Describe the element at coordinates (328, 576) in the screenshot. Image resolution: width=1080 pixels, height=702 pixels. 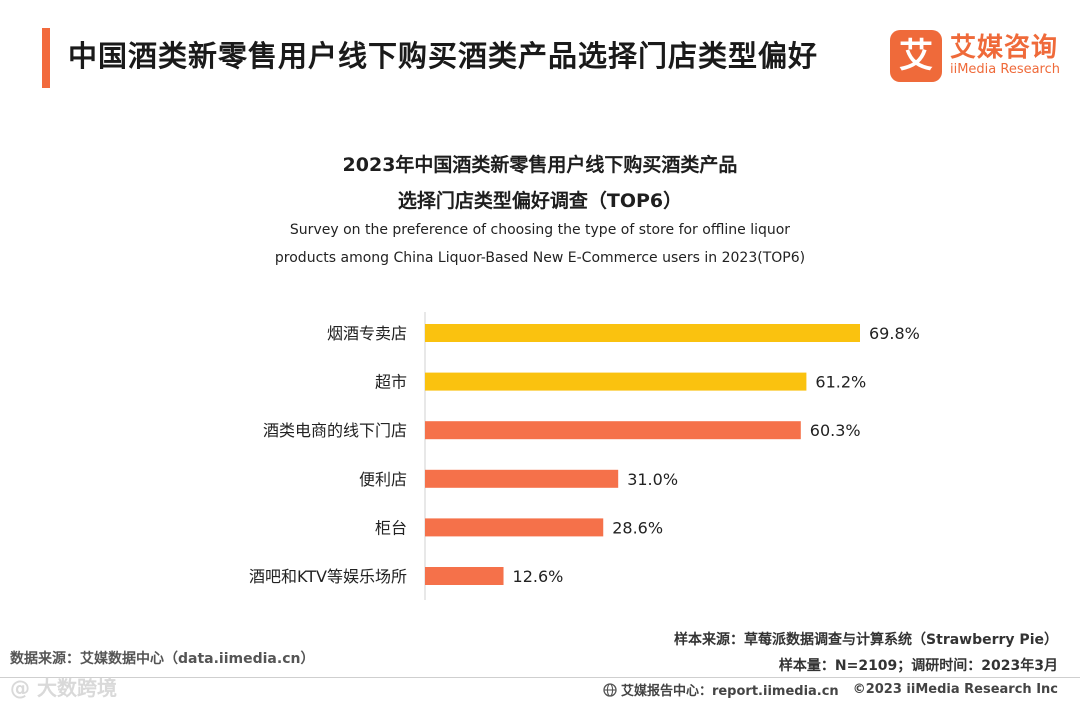
I see `category-label: 酒吧和KTV等娱乐场所` at that location.